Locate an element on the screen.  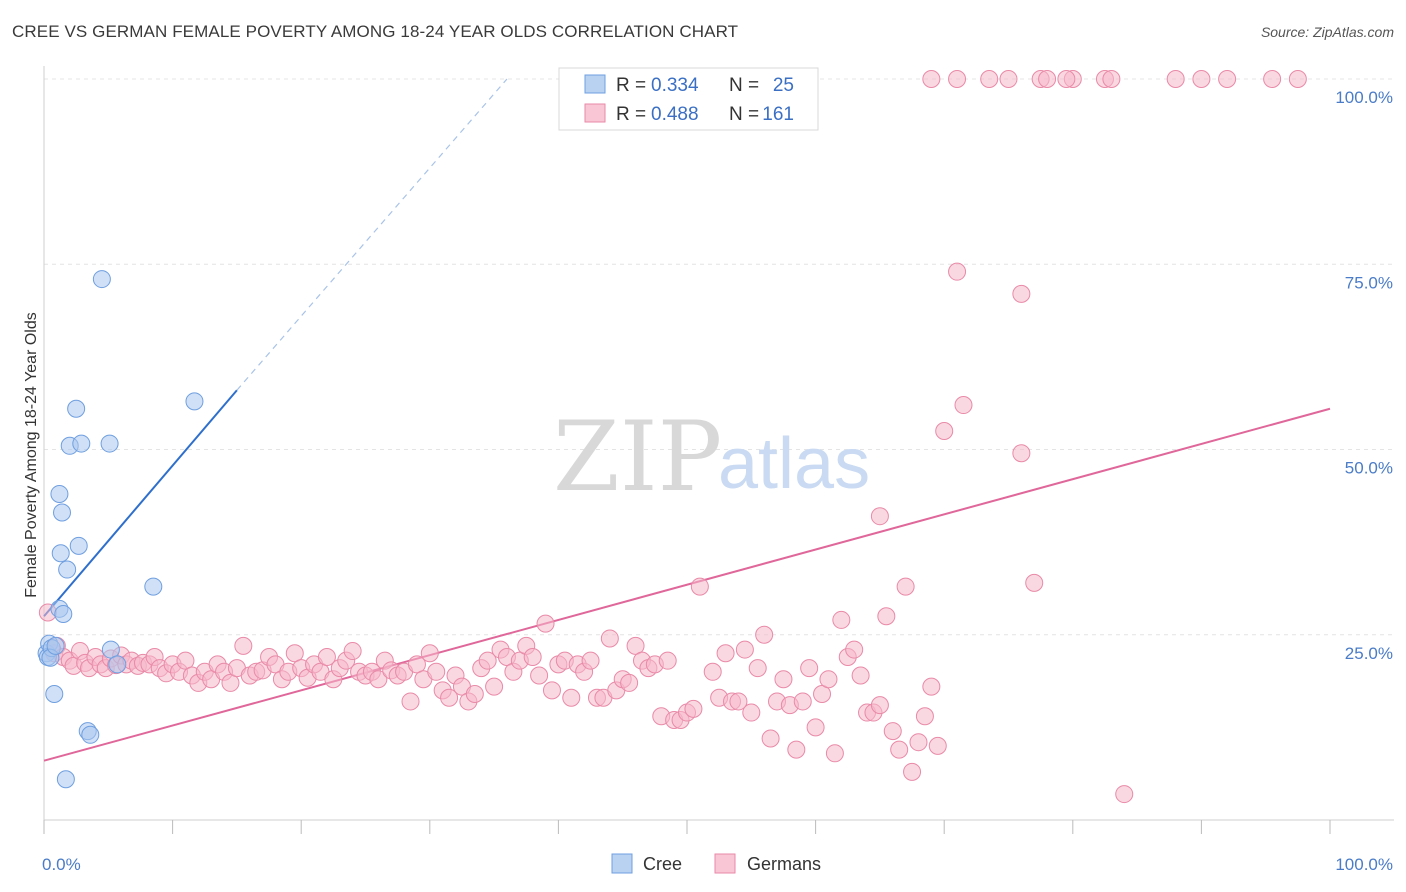
y-tick-label: 75.0% is located at coordinates (1369, 282).